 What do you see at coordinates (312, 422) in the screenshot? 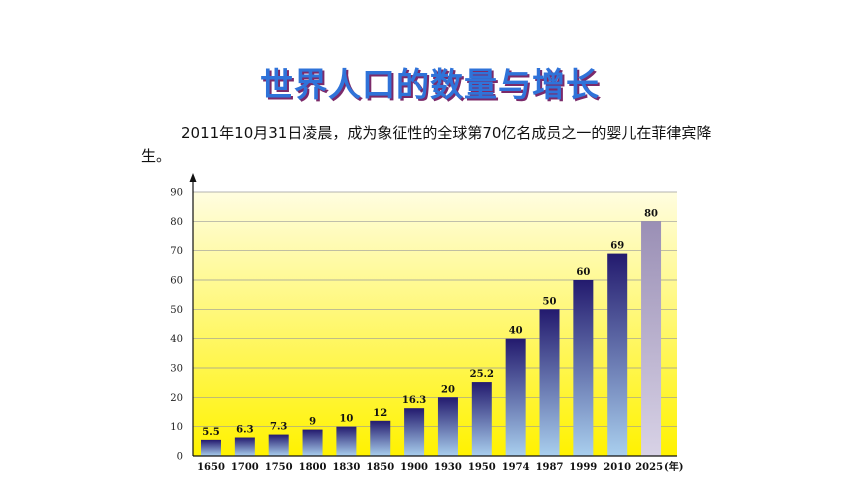
I see `data-label-1800: 9` at bounding box center [312, 422].